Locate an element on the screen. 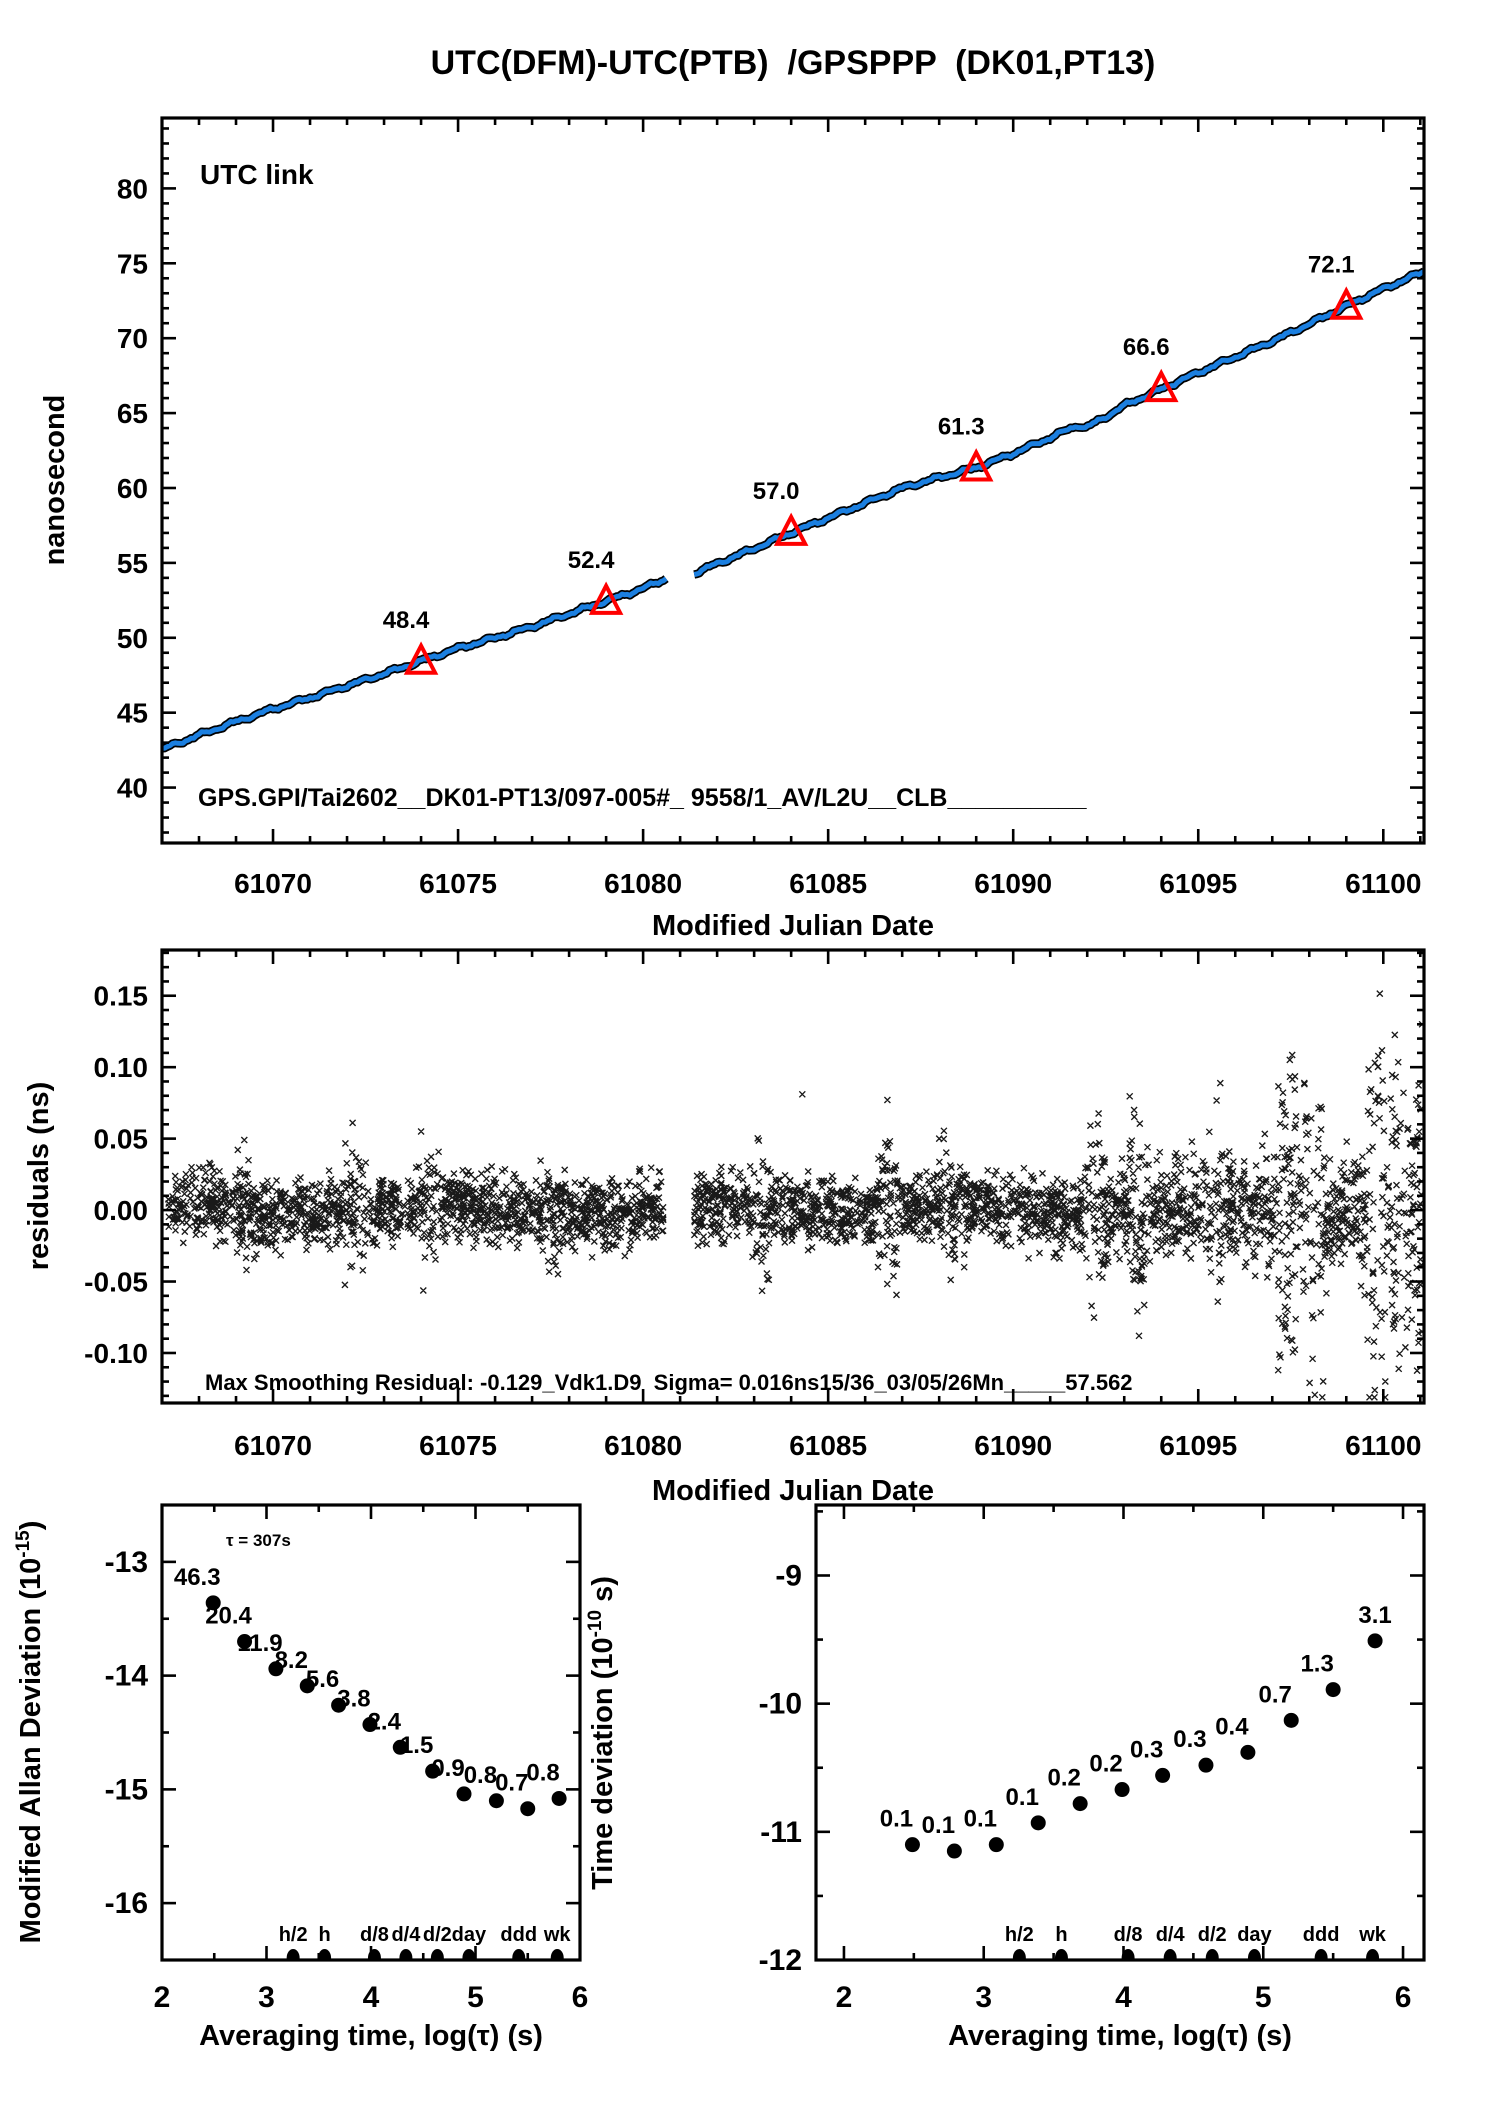  data-point-label: 46.3 is located at coordinates (197, 1577).